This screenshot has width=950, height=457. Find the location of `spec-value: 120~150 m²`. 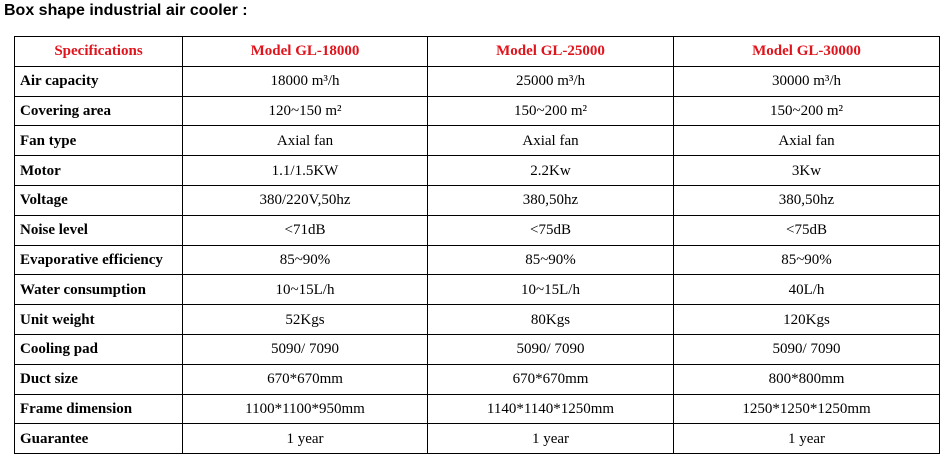

spec-value: 120~150 m² is located at coordinates (305, 111).